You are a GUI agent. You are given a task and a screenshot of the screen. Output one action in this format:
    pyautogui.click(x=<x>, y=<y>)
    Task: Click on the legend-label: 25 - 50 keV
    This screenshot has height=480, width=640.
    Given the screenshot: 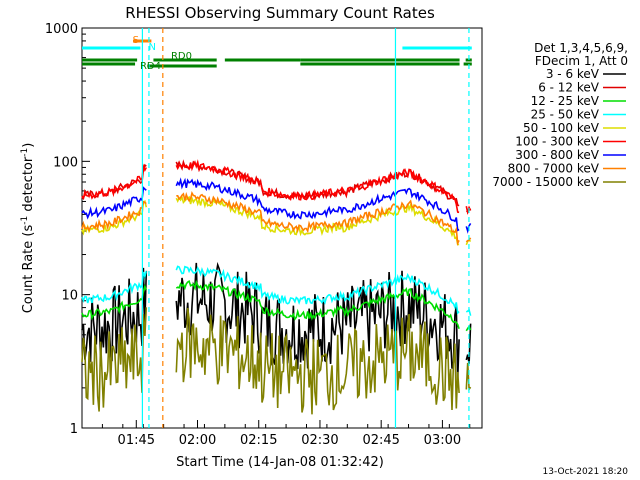 What is the action you would take?
    pyautogui.click(x=565, y=115)
    